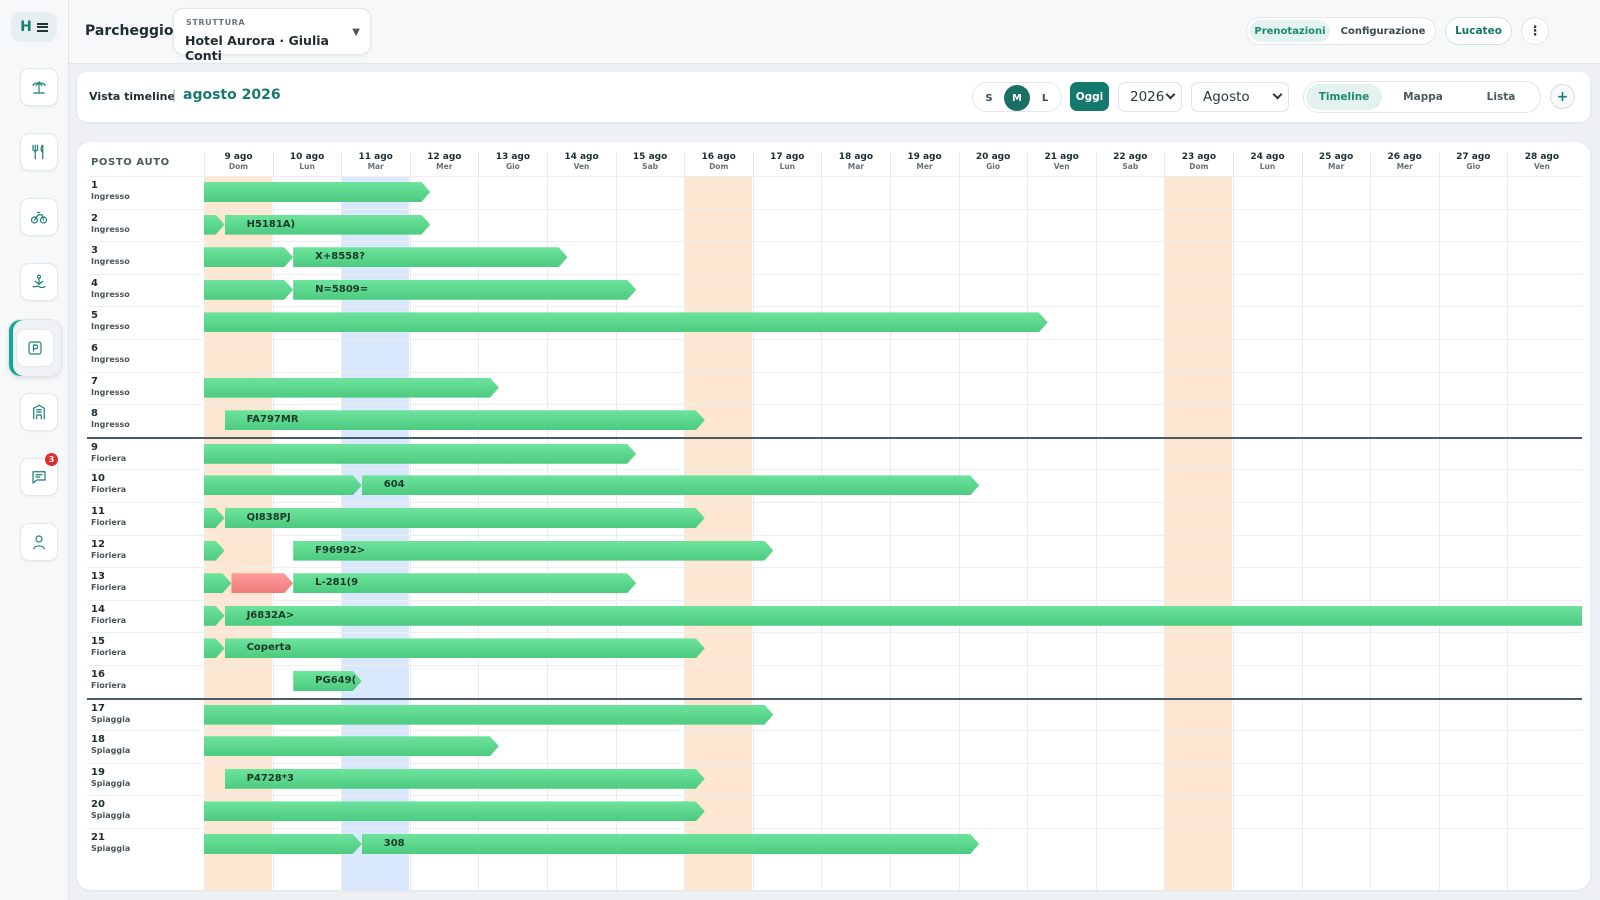  Describe the element at coordinates (145, 617) in the screenshot. I see `parking-spot-label: 14 Fioriera` at that location.